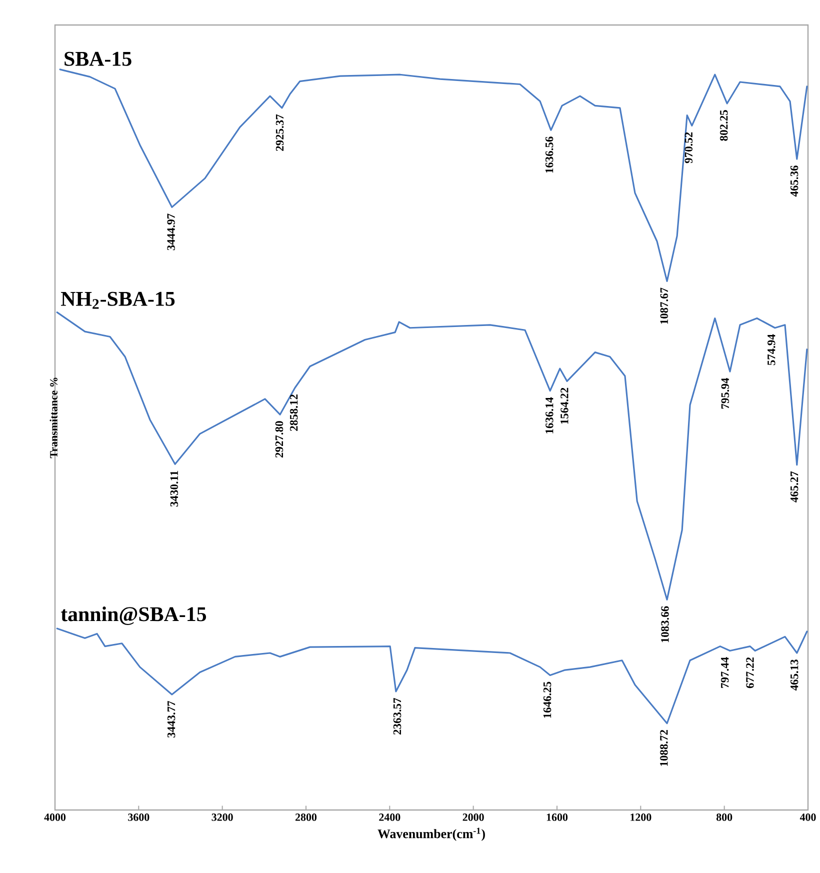  What do you see at coordinates (547, 700) in the screenshot?
I see `annotation: 1646.25` at bounding box center [547, 700].